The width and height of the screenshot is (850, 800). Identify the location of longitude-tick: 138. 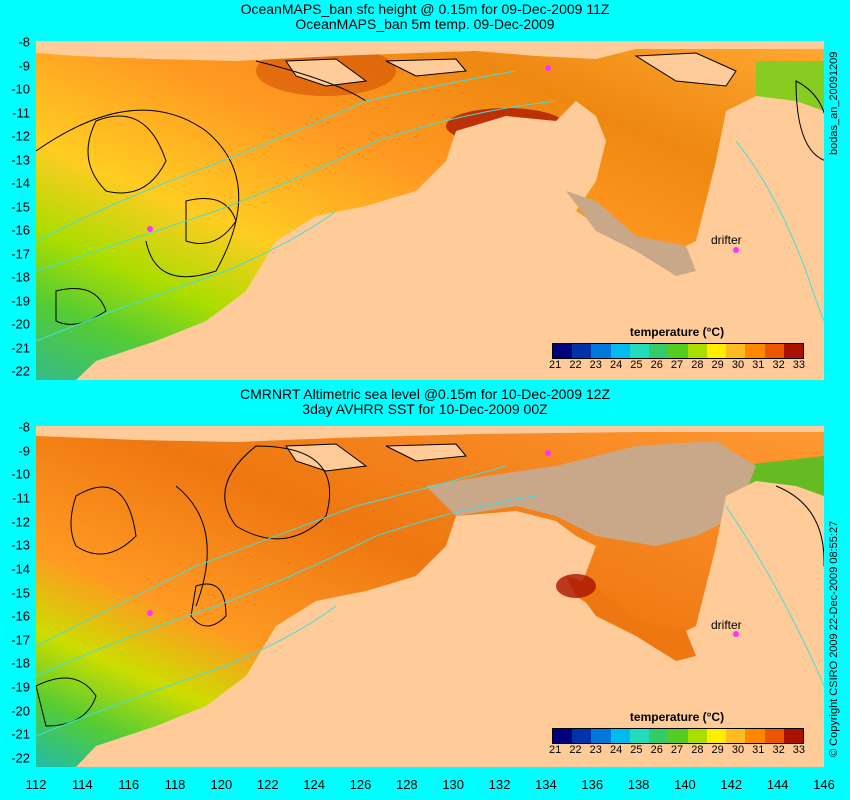
(638, 784).